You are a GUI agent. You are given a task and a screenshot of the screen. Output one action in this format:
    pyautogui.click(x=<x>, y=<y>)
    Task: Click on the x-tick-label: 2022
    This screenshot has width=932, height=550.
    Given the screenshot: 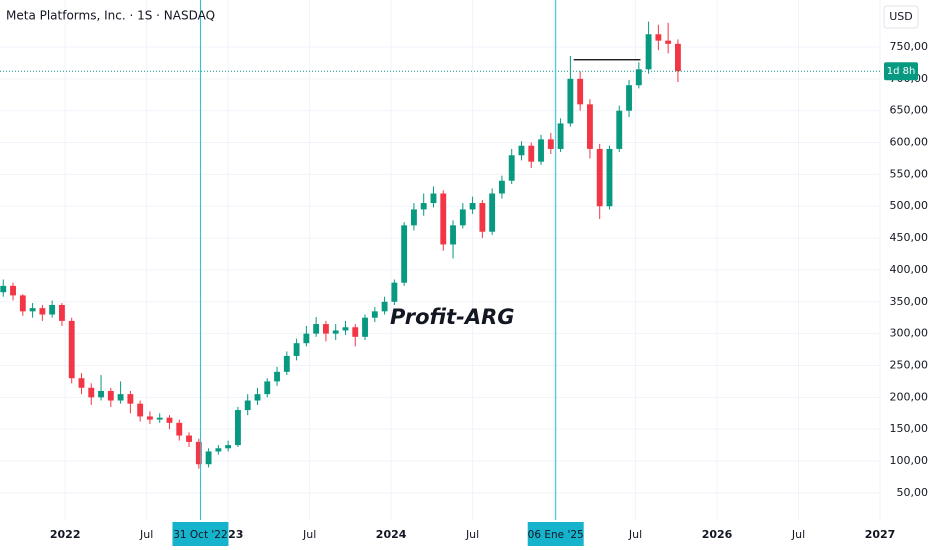 What is the action you would take?
    pyautogui.click(x=65, y=534)
    